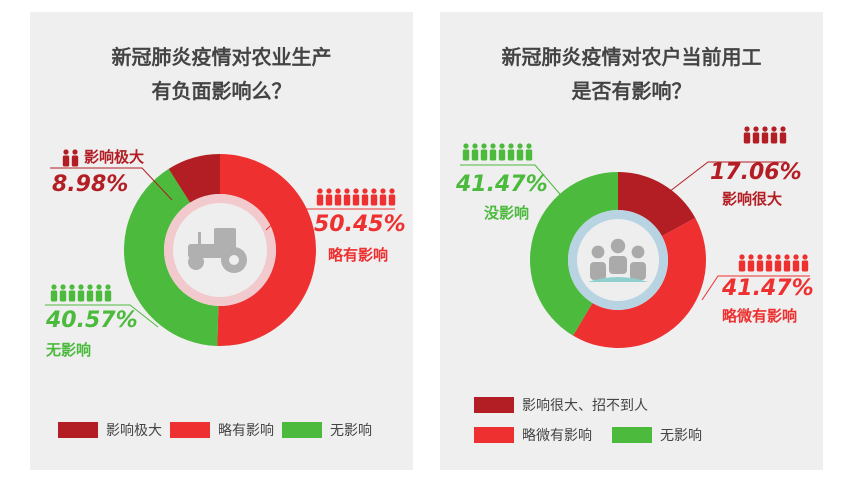  What do you see at coordinates (507, 213) in the screenshot?
I see `label-category: 没影响` at bounding box center [507, 213].